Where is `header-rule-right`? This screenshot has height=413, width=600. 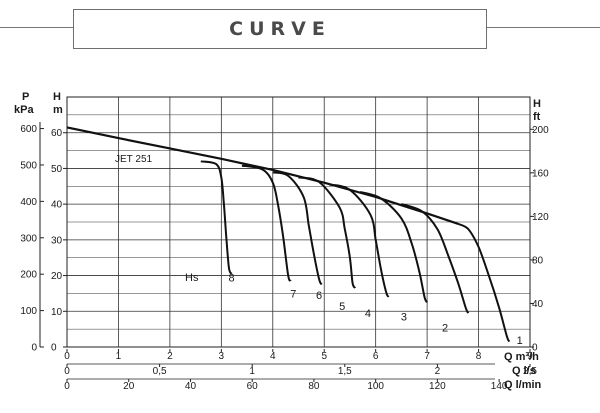 header-rule-right is located at coordinates (543, 27).